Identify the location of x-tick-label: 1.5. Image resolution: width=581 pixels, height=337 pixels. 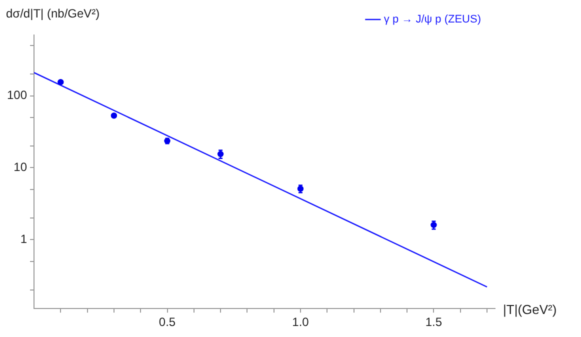
(433, 322).